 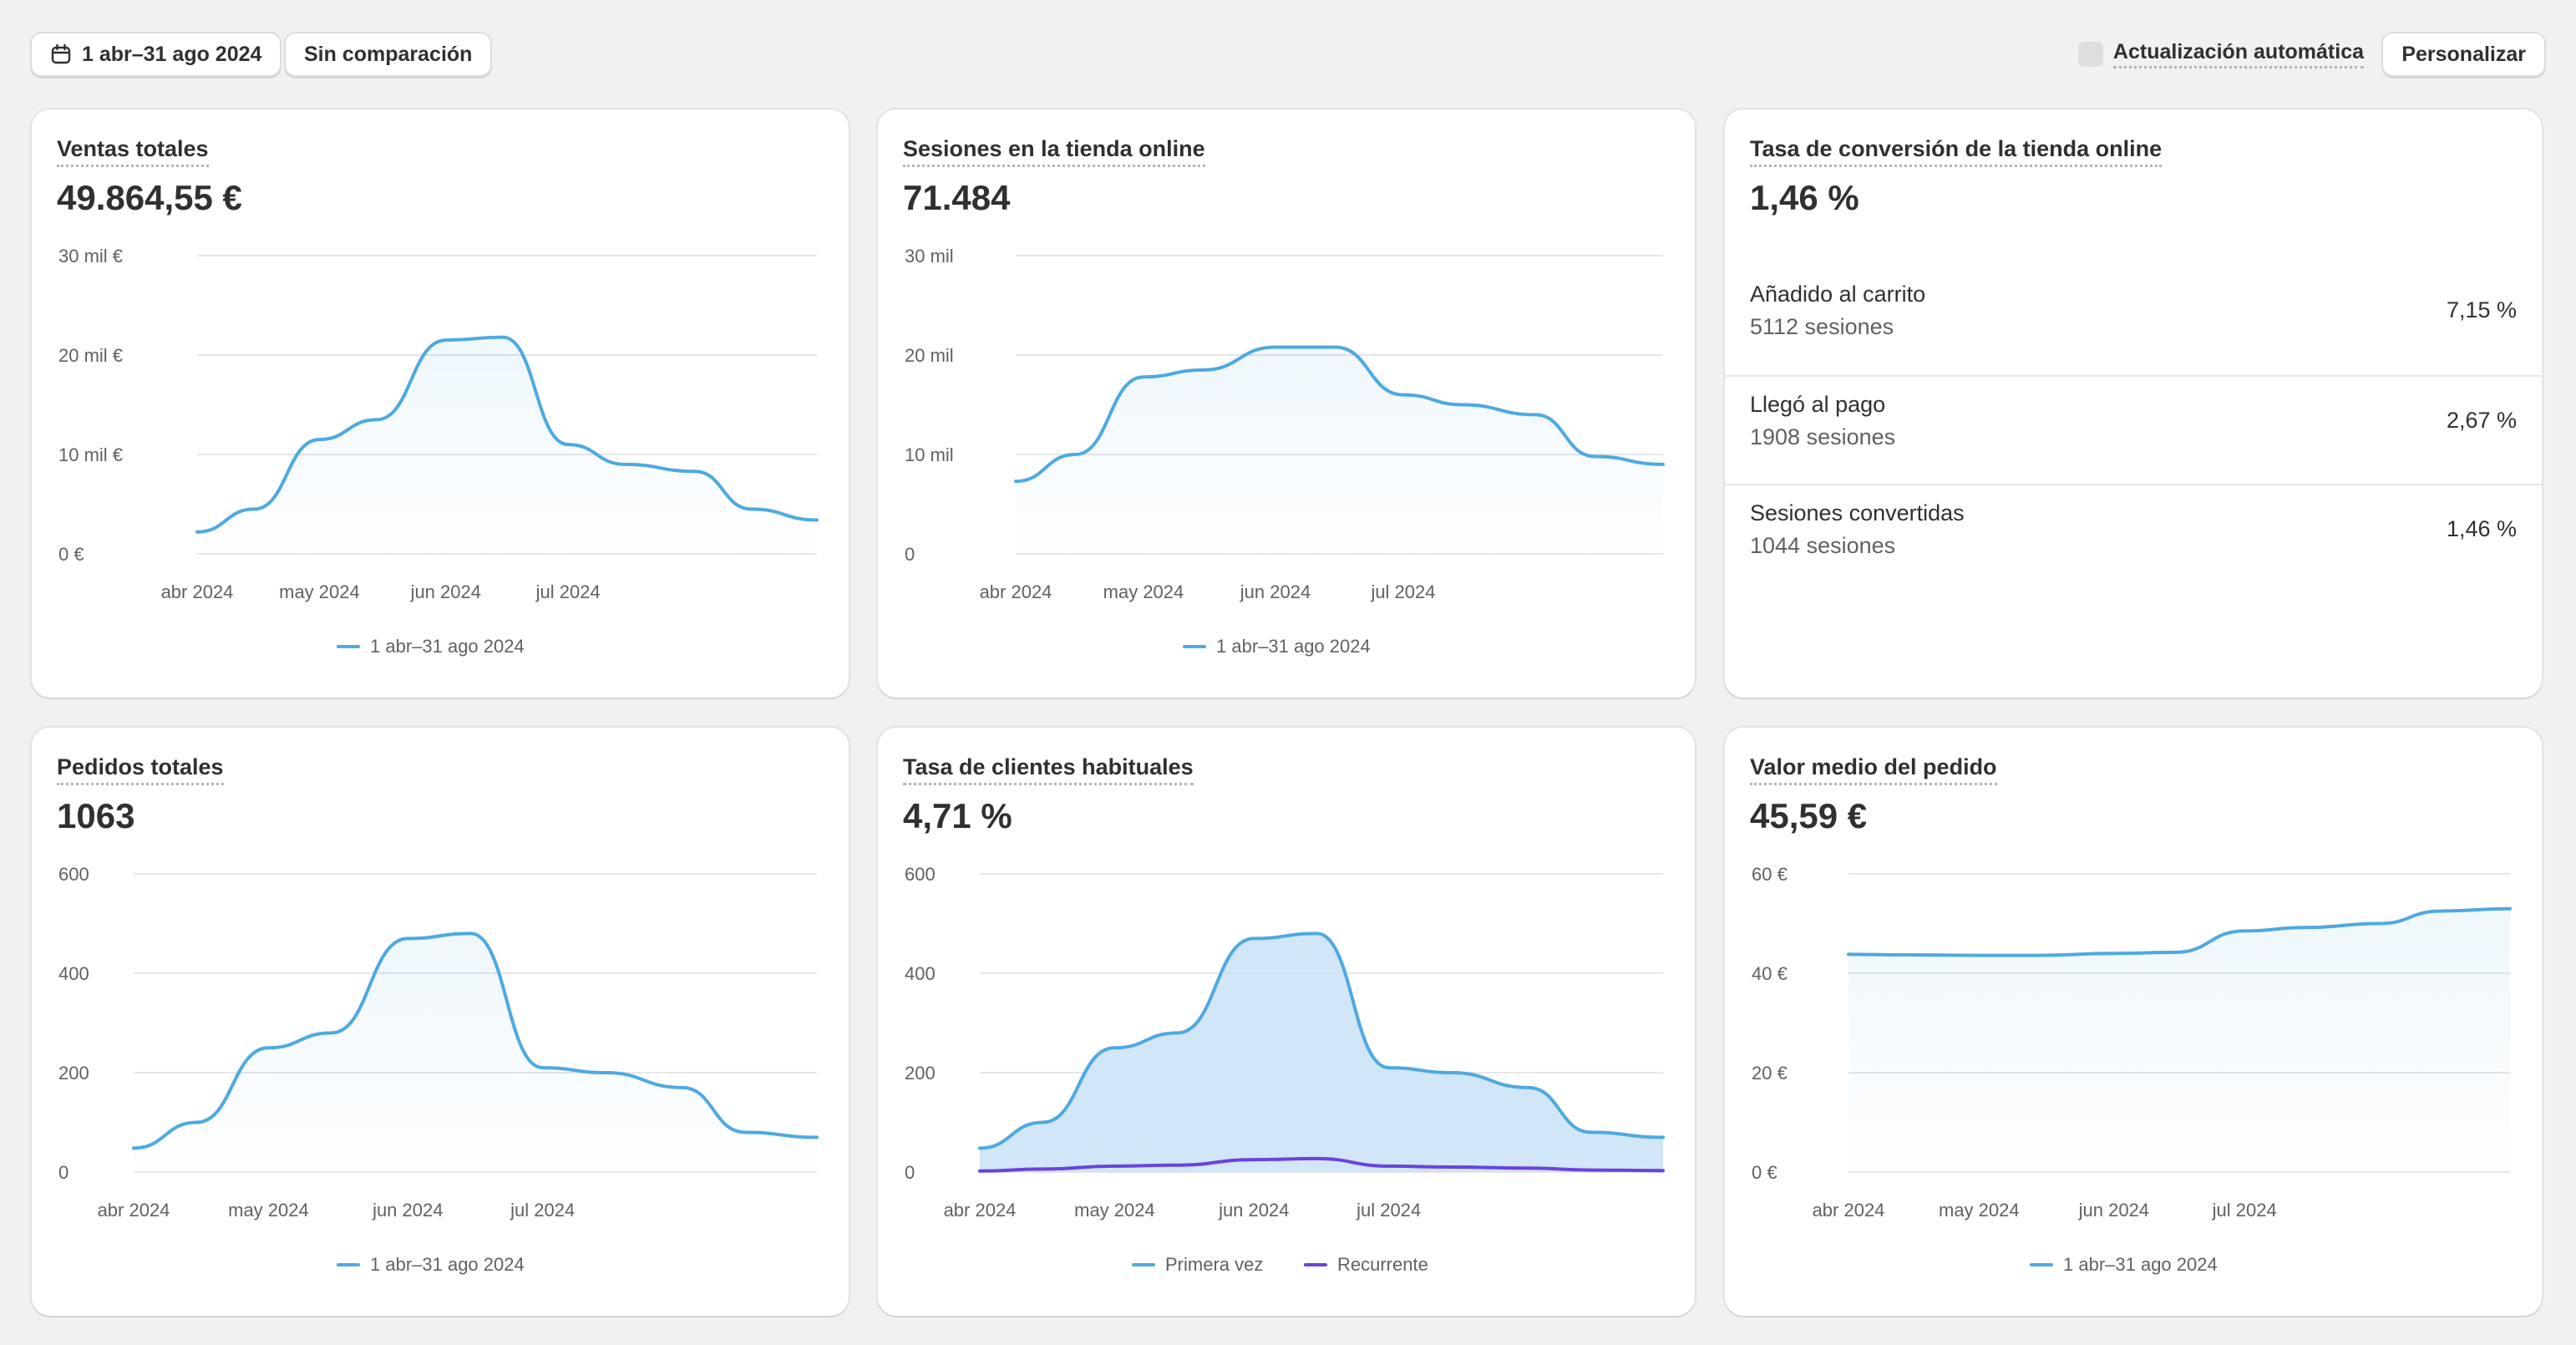 What do you see at coordinates (1769, 874) in the screenshot?
I see `y-tick-label: 60 €` at bounding box center [1769, 874].